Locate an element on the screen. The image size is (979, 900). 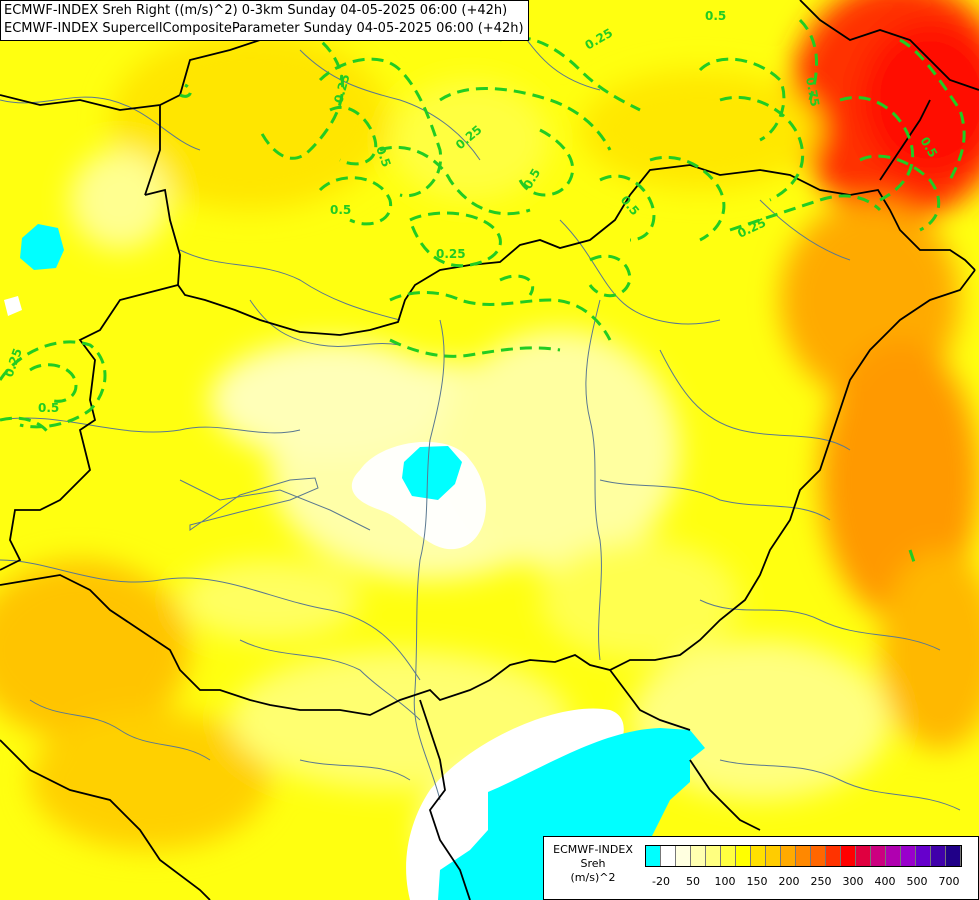
legend-tick-label: -20 is located at coordinates (661, 881).